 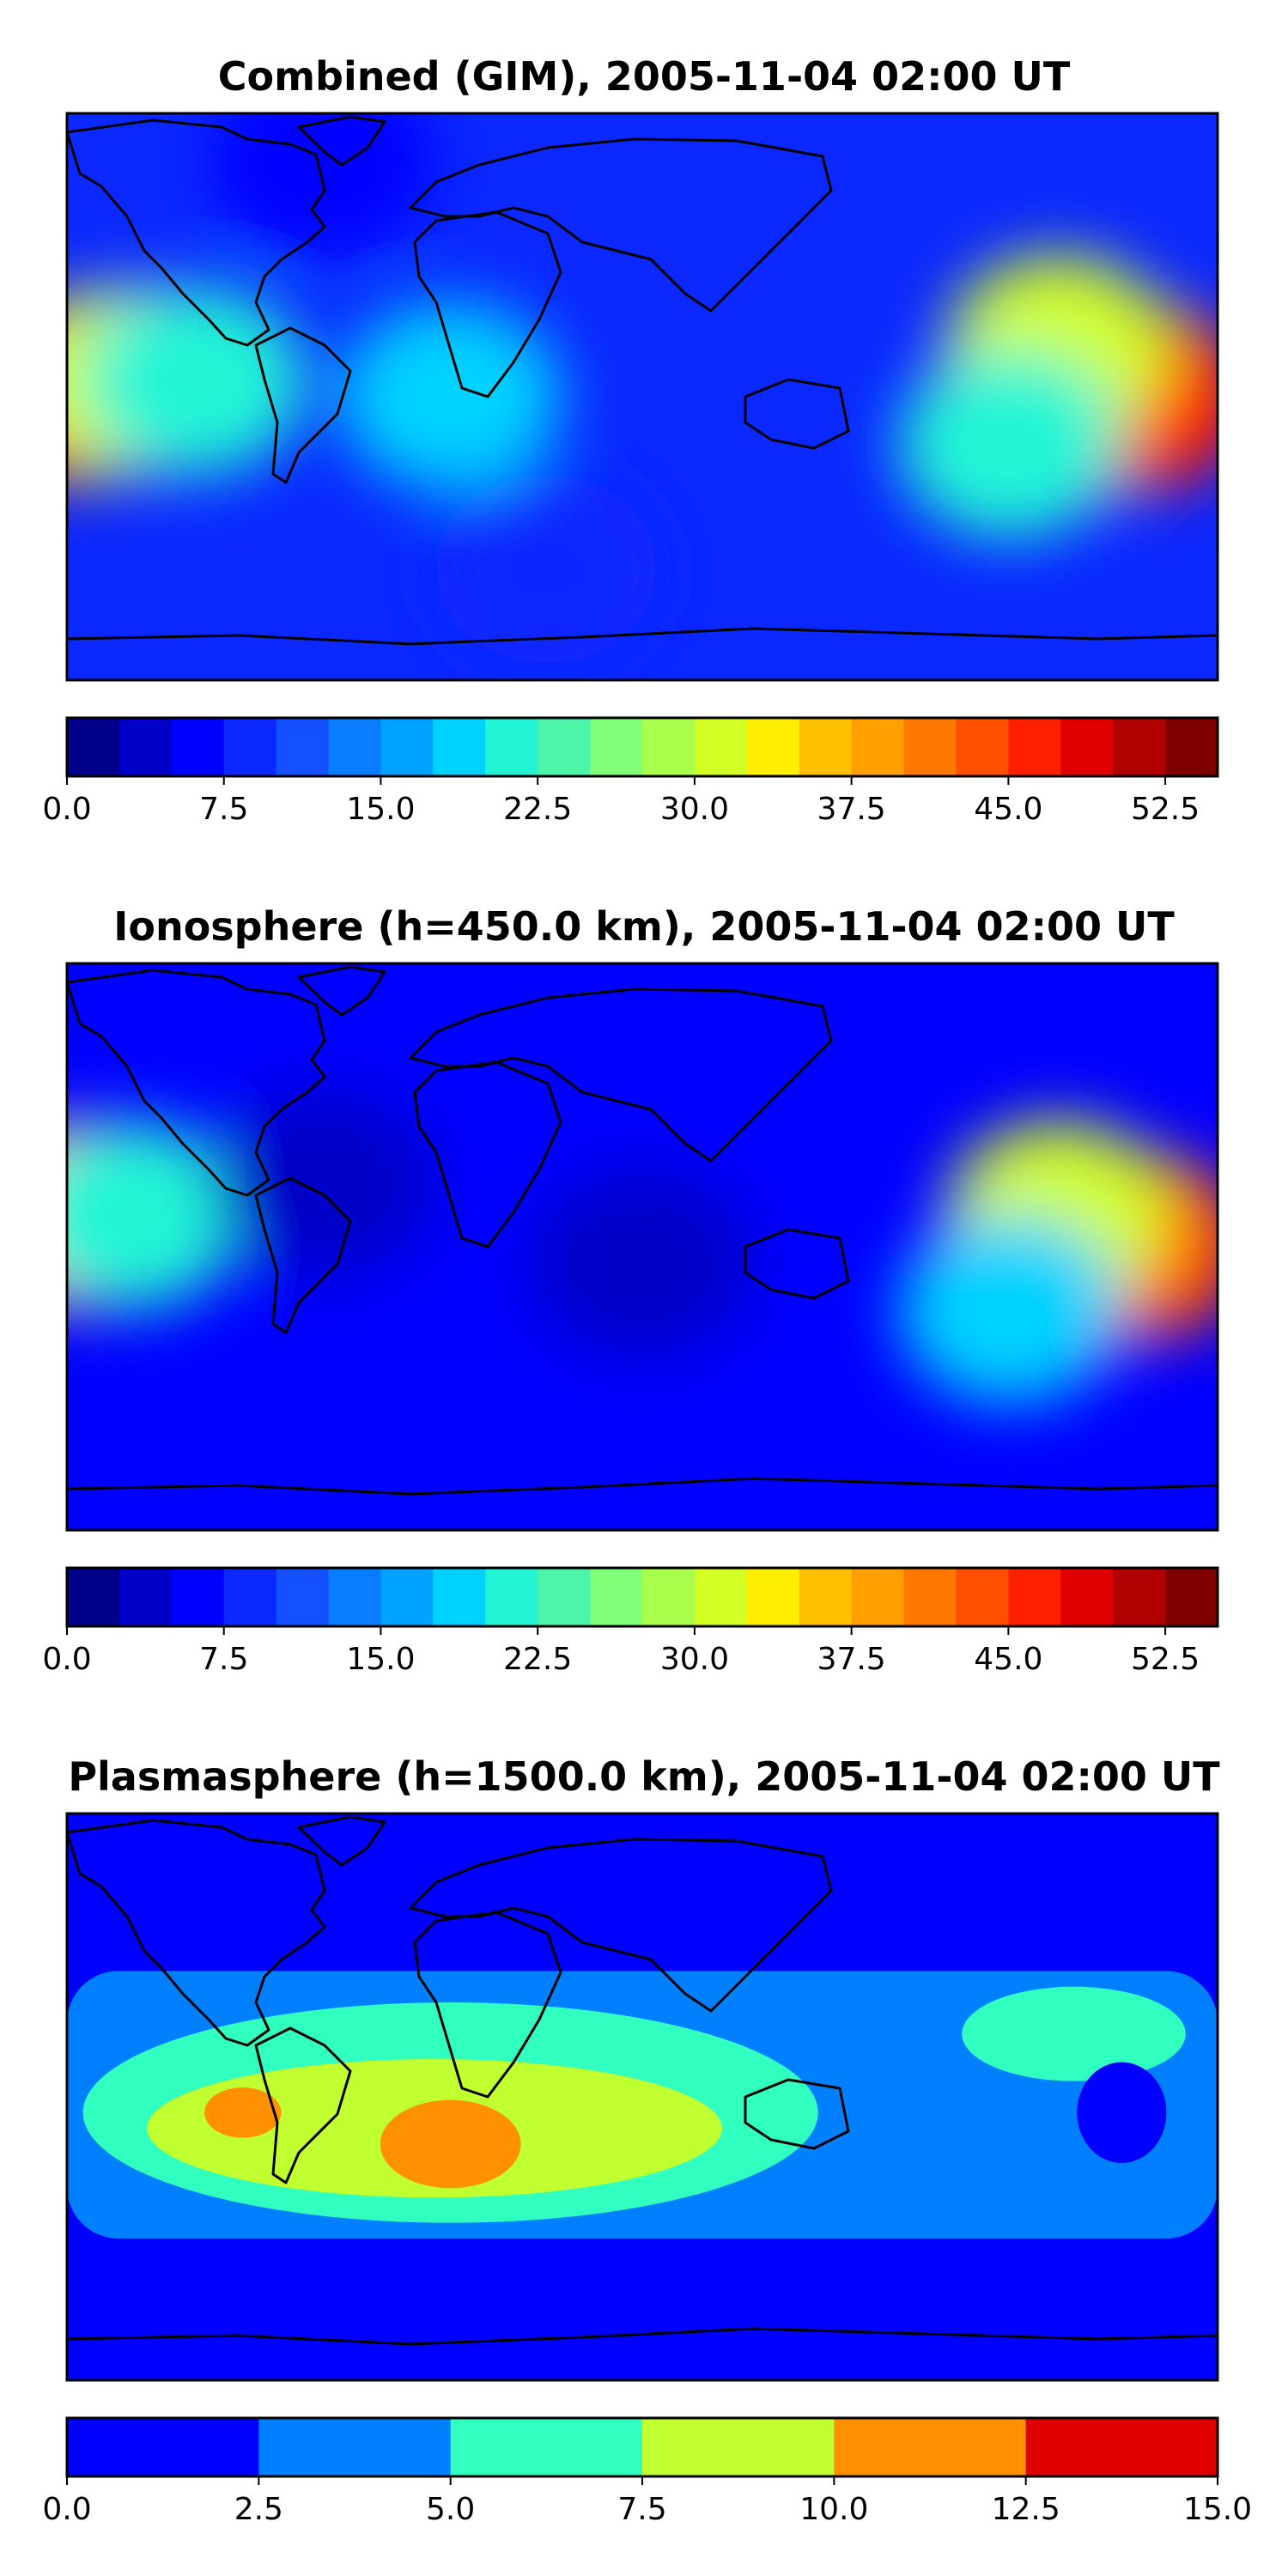 What do you see at coordinates (1026, 2509) in the screenshot?
I see `colorbar-tick-label: 12.5` at bounding box center [1026, 2509].